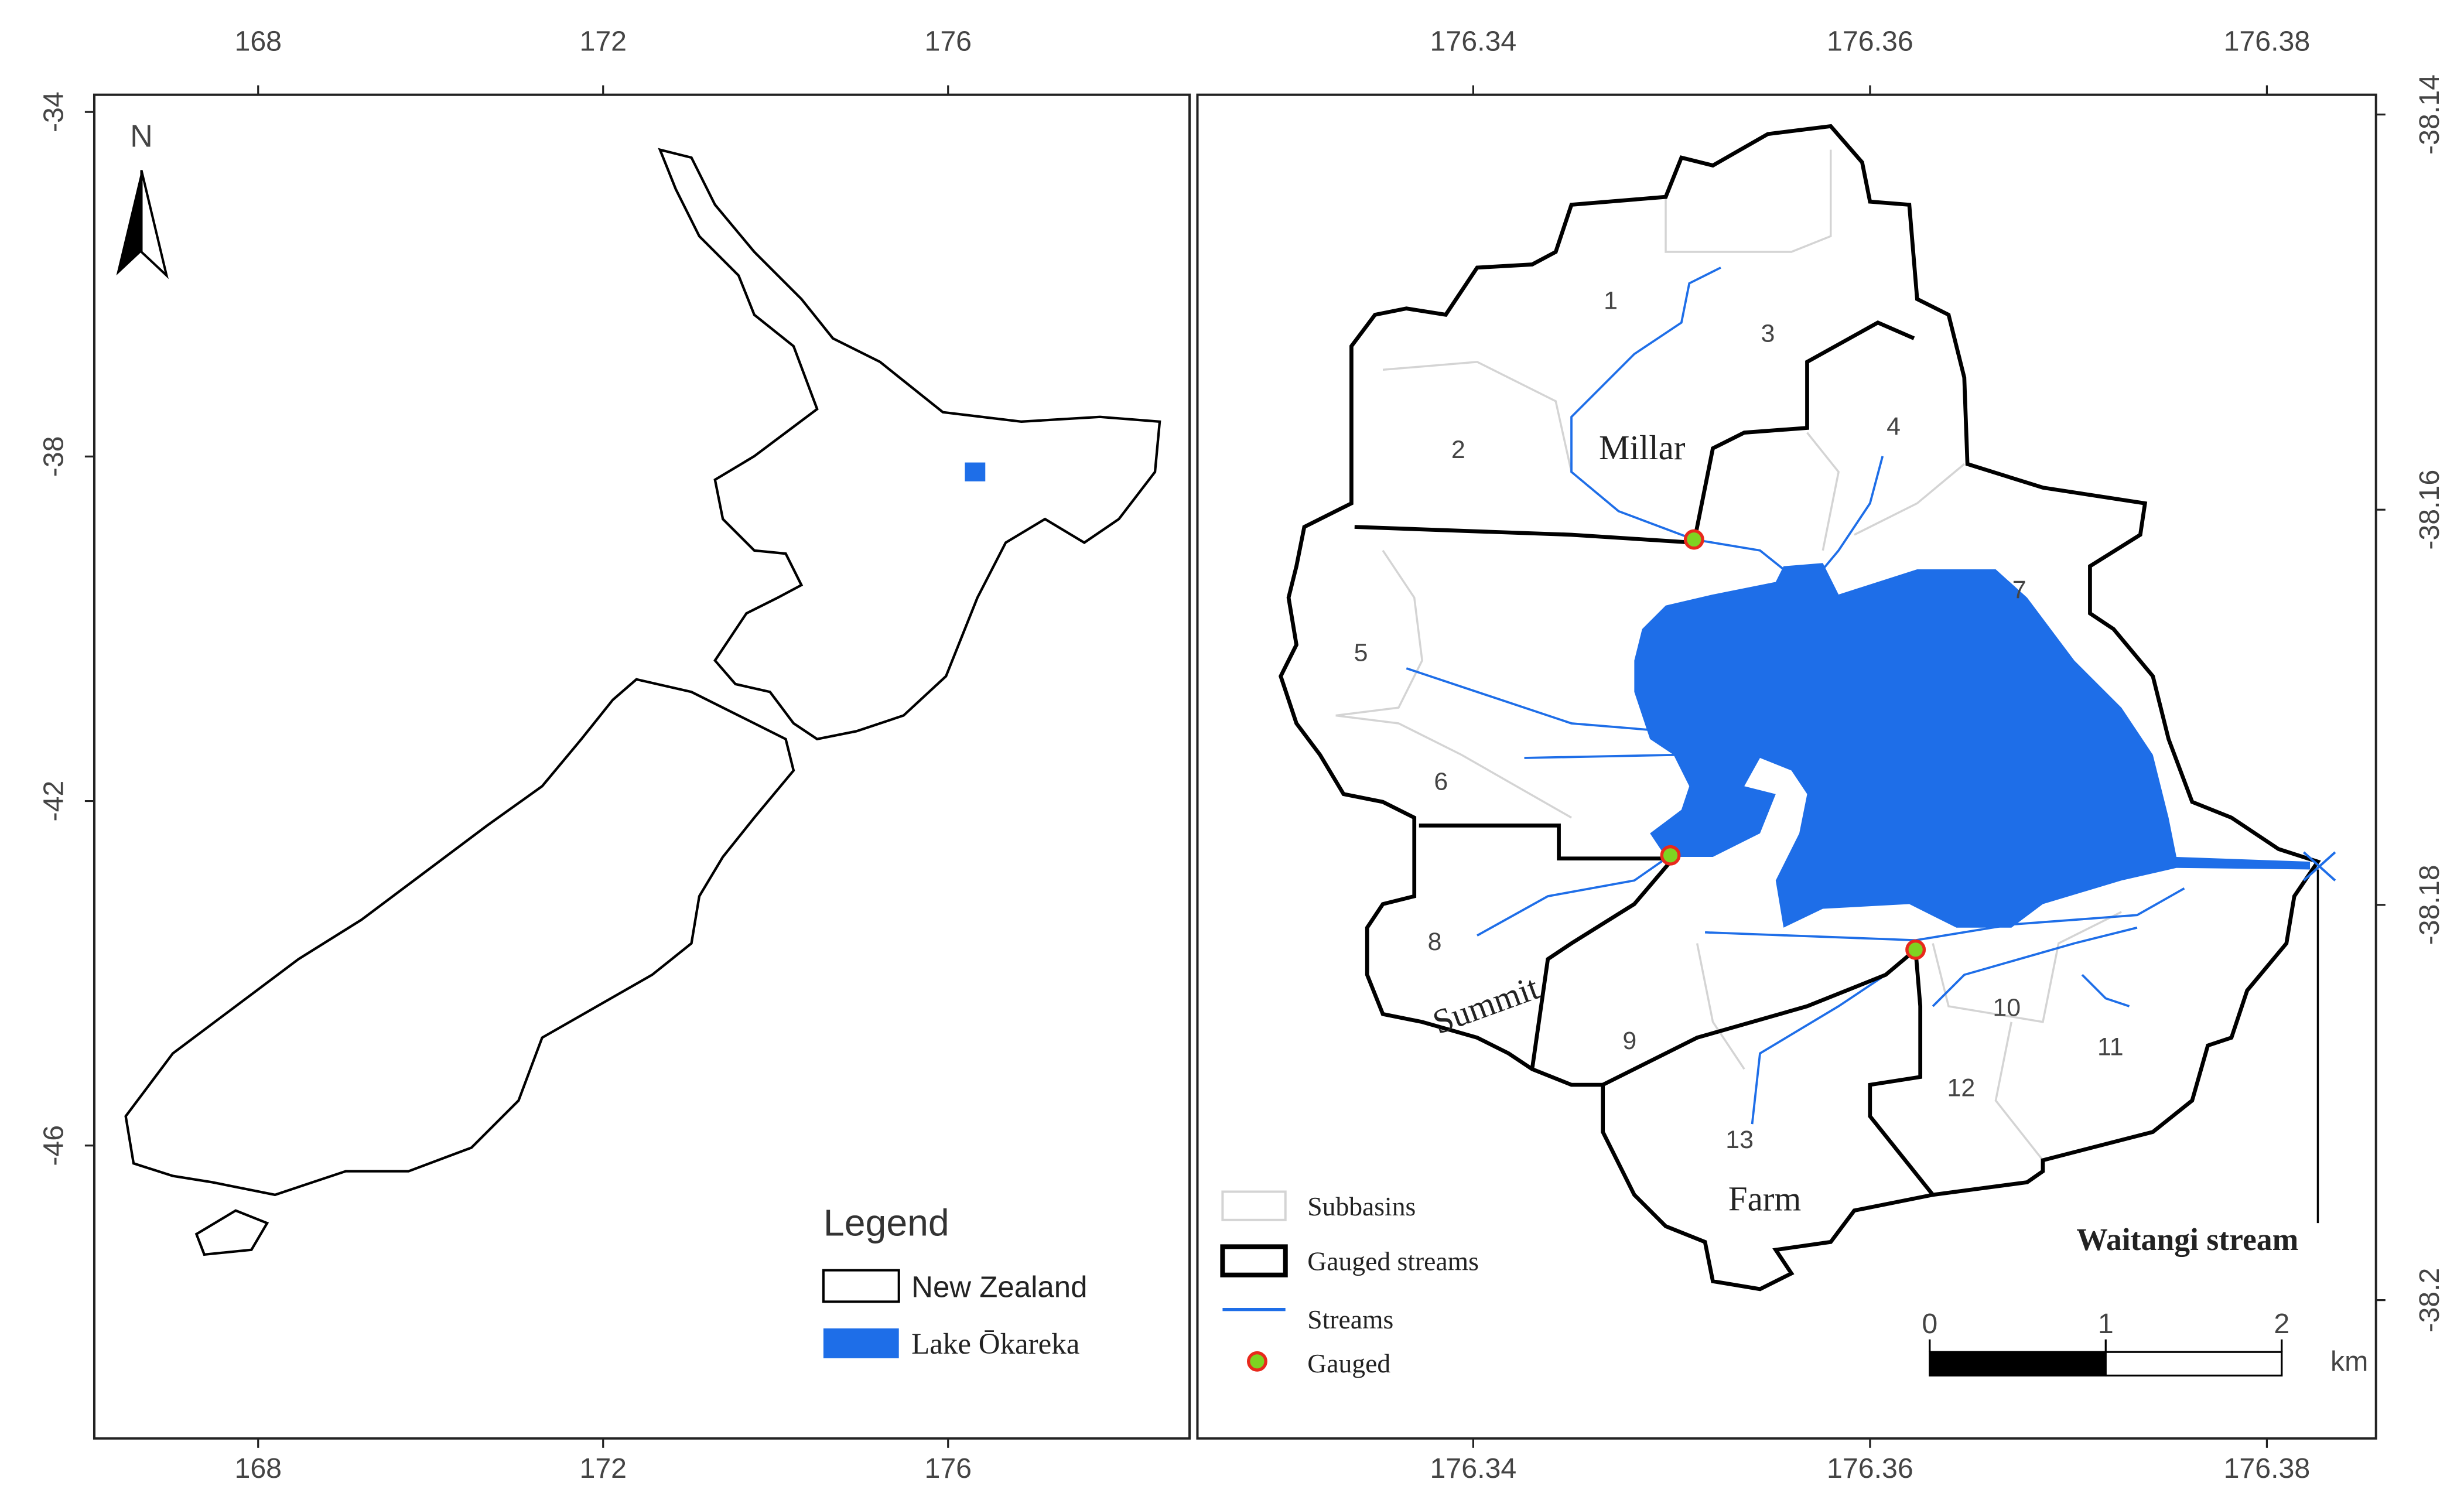 Image resolution: width=2464 pixels, height=1486 pixels. Describe the element at coordinates (1739, 1140) in the screenshot. I see `subbasin-label: 13` at that location.